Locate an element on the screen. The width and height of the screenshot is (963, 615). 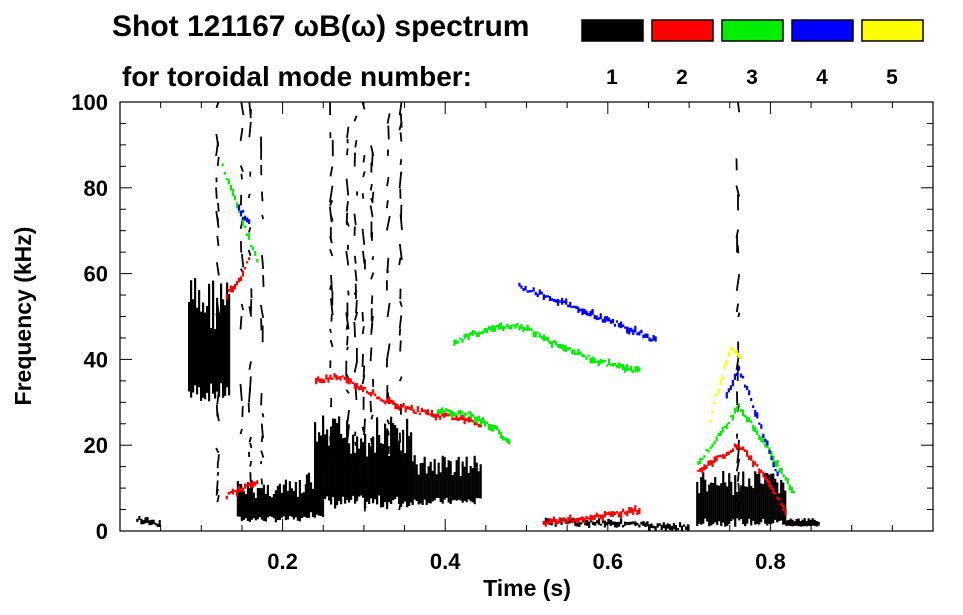
y-tick-label: 80 is located at coordinates (96, 188).